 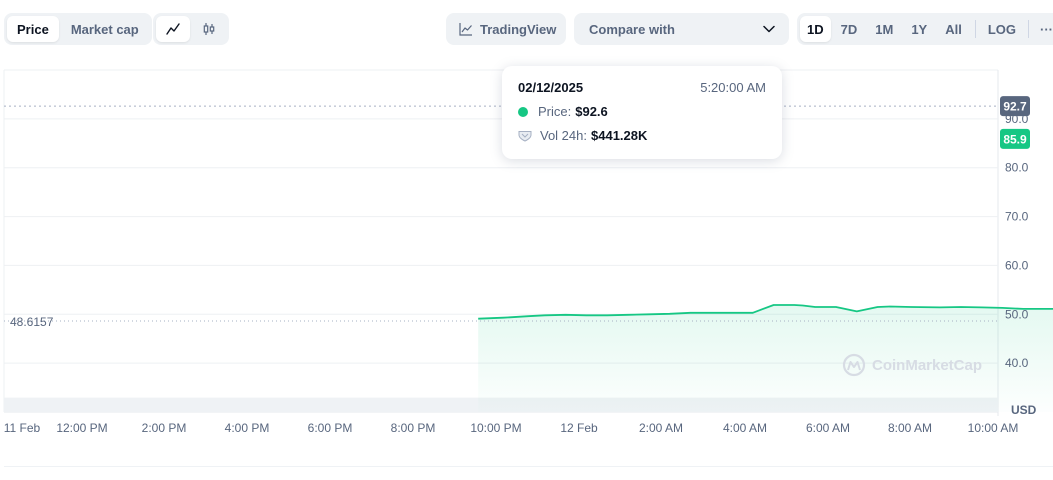 I want to click on watermark-text: CoinMarketCap, so click(x=927, y=365).